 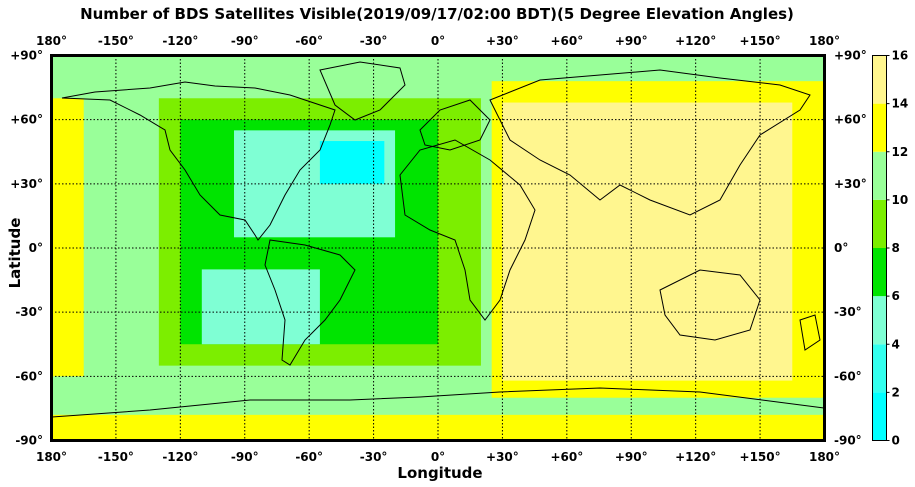 I want to click on x-tick-label-top: +30°, so click(x=502, y=41).